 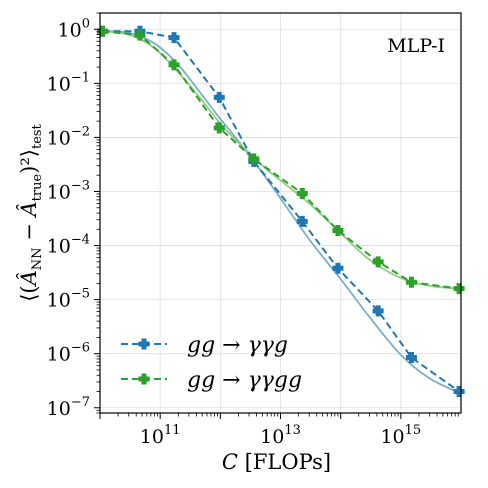 I want to click on legend-label: gg → γγg, so click(x=237, y=345).